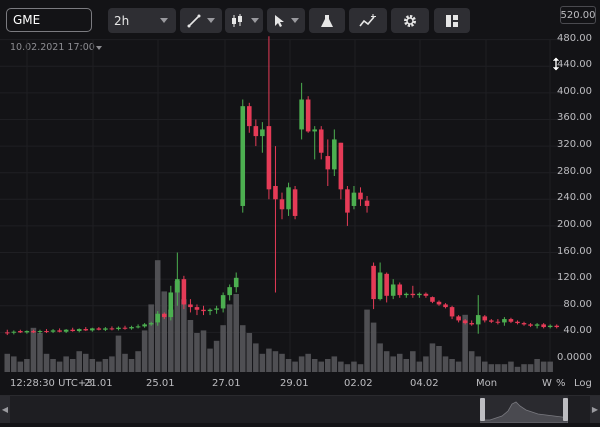  I want to click on price-tick-label: 40.00, so click(577, 331).